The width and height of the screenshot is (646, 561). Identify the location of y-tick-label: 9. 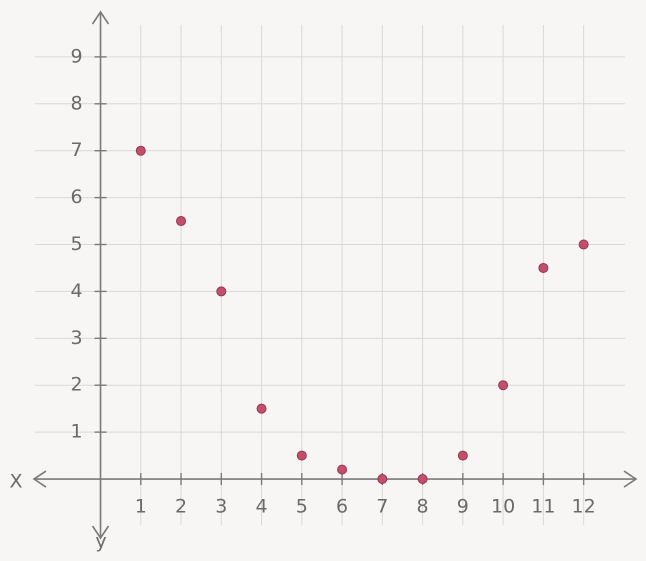
(76, 56).